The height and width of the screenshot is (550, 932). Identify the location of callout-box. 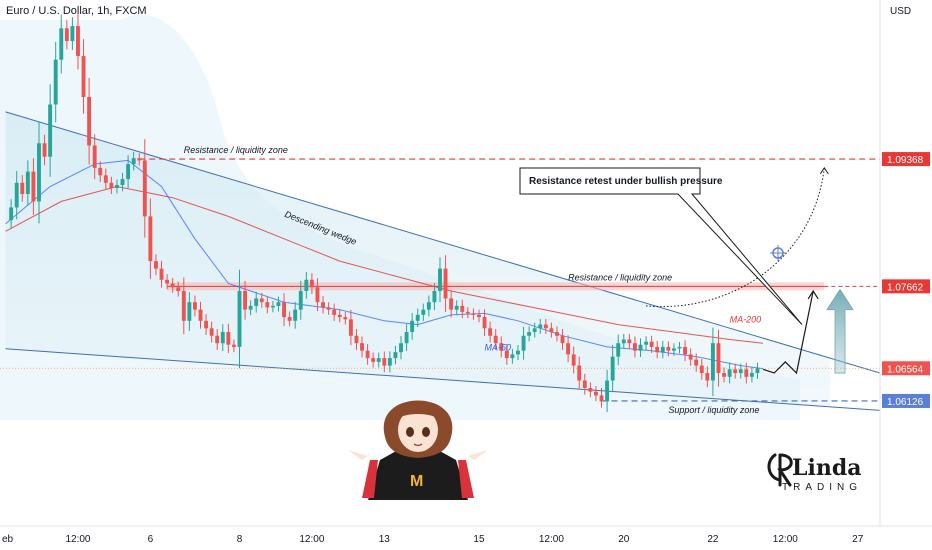
(661, 246).